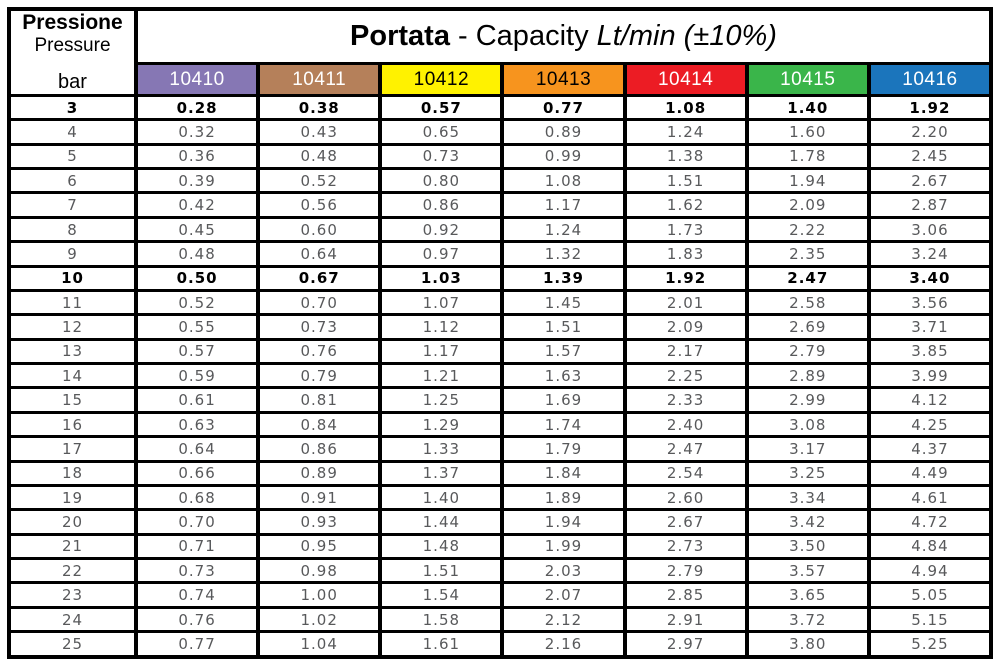 This screenshot has width=1000, height=661. I want to click on capacity-value: 0.48, so click(319, 156).